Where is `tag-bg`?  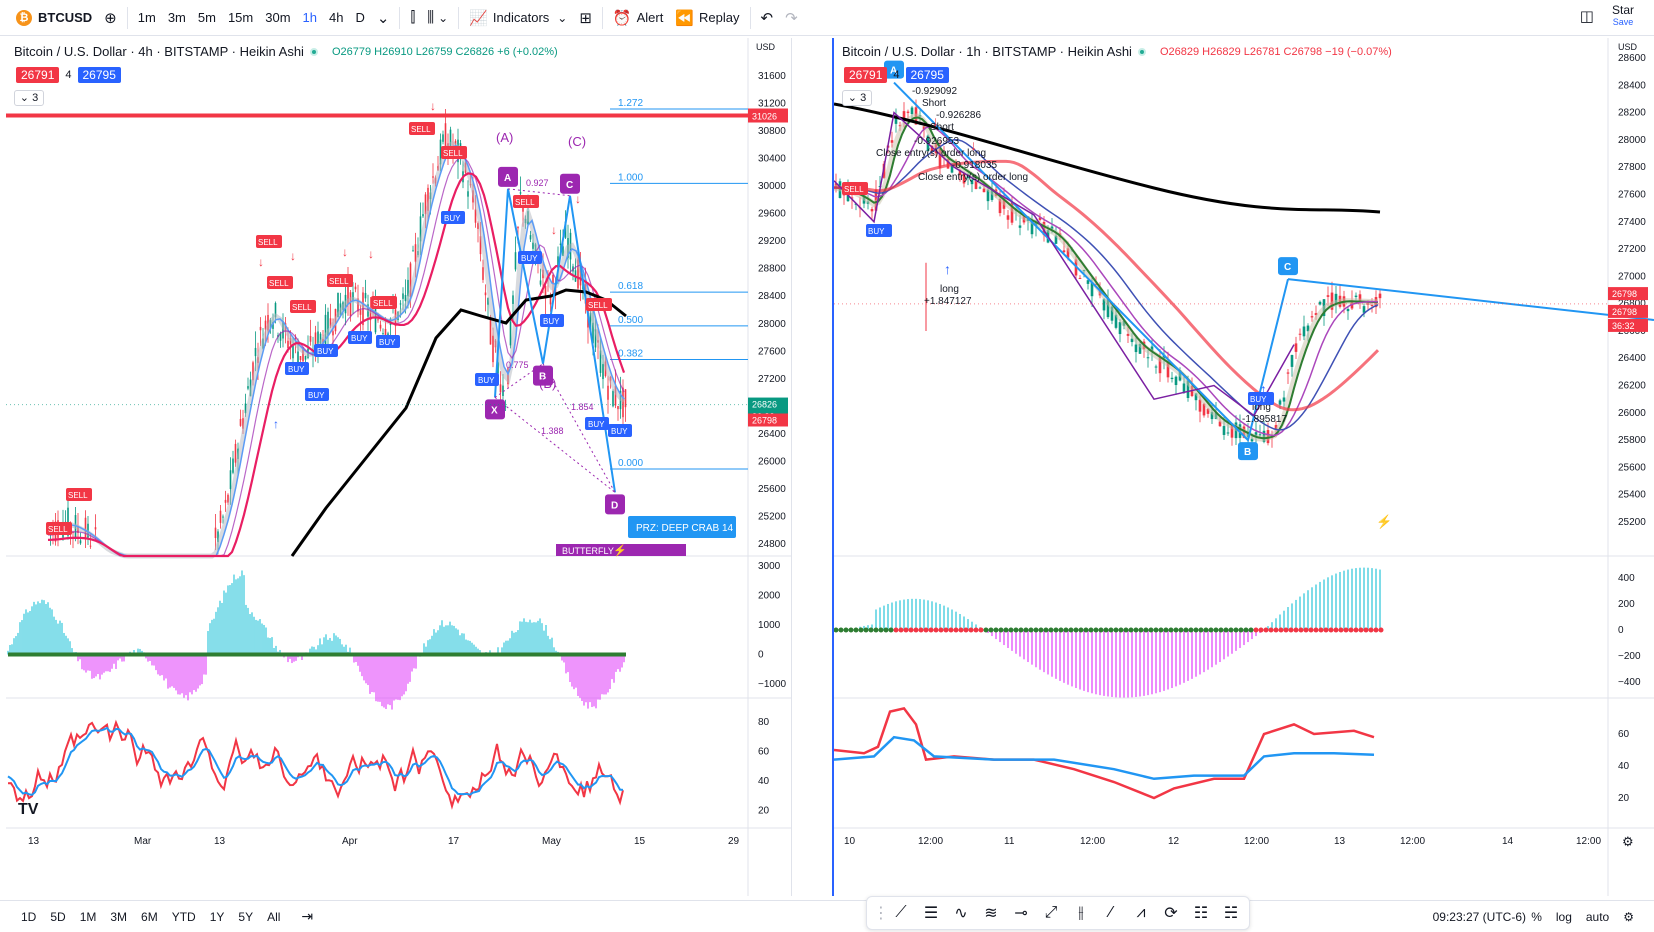
tag-bg is located at coordinates (768, 404).